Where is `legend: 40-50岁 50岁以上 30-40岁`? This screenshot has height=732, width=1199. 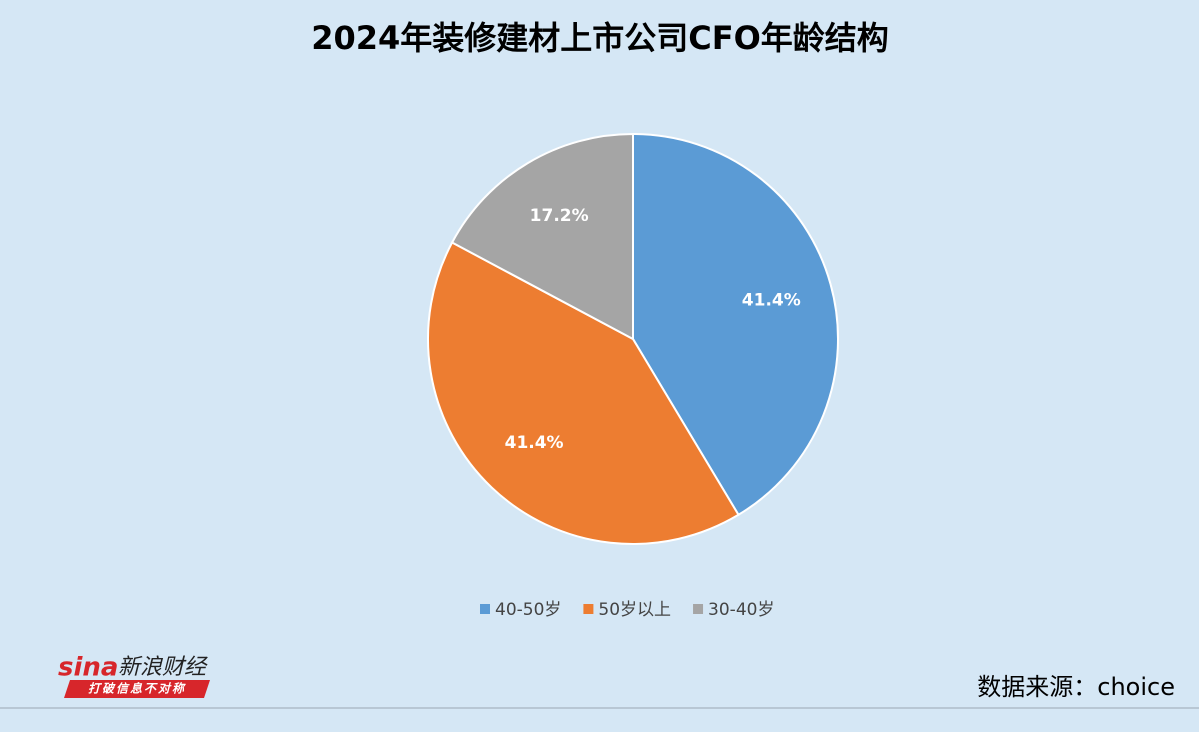
legend: 40-50岁 50岁以上 30-40岁 is located at coordinates (627, 610).